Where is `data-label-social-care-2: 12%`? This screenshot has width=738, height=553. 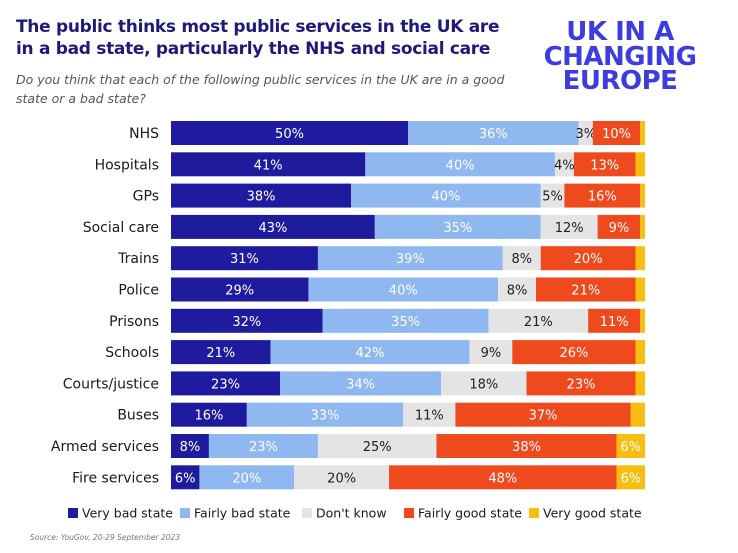
data-label-social-care-2: 12% is located at coordinates (569, 228).